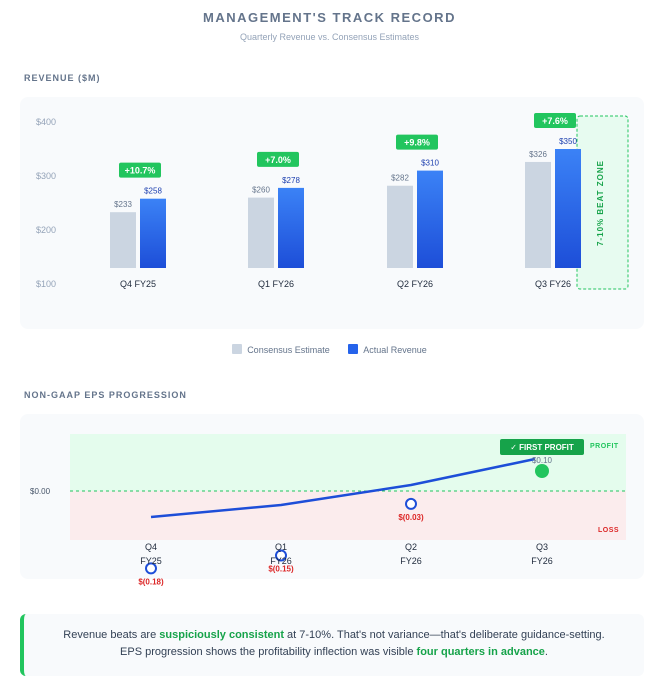 Image resolution: width=659 pixels, height=690 pixels. What do you see at coordinates (430, 163) in the screenshot?
I see `actual-value-label: $310` at bounding box center [430, 163].